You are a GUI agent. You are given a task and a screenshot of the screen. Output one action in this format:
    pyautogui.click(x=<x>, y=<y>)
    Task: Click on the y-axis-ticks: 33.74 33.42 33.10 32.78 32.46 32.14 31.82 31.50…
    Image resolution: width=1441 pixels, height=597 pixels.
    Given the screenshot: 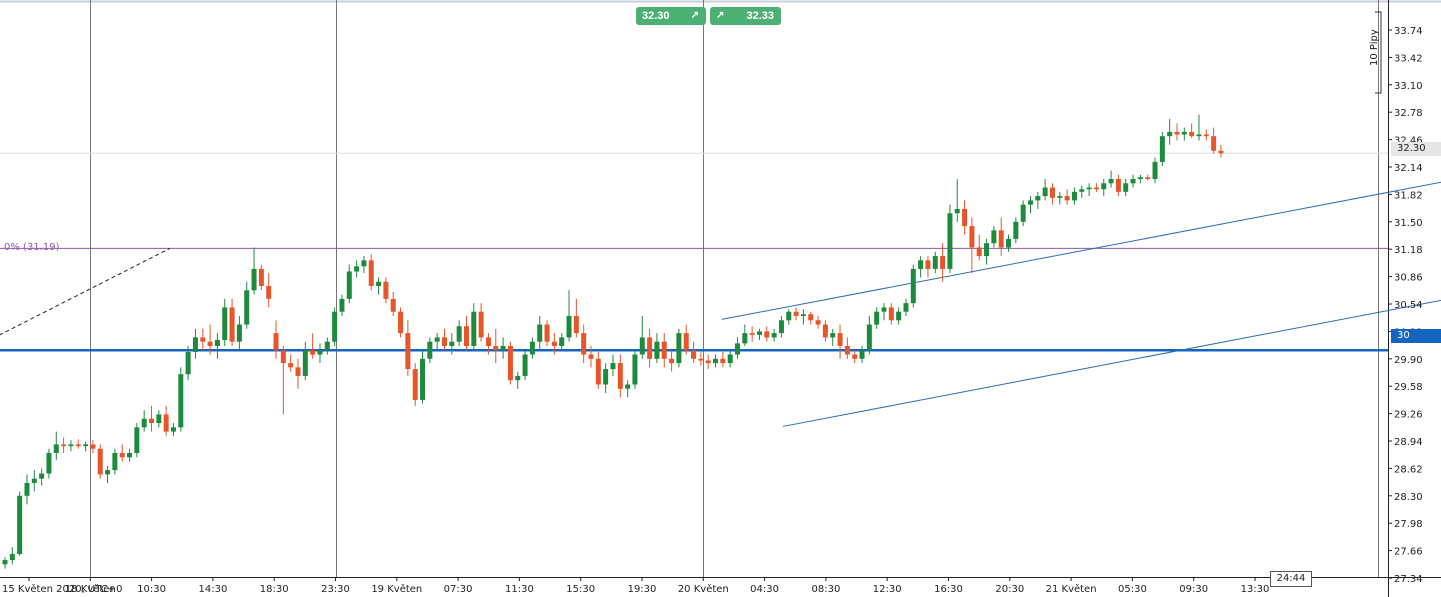 What is the action you would take?
    pyautogui.click(x=1405, y=305)
    